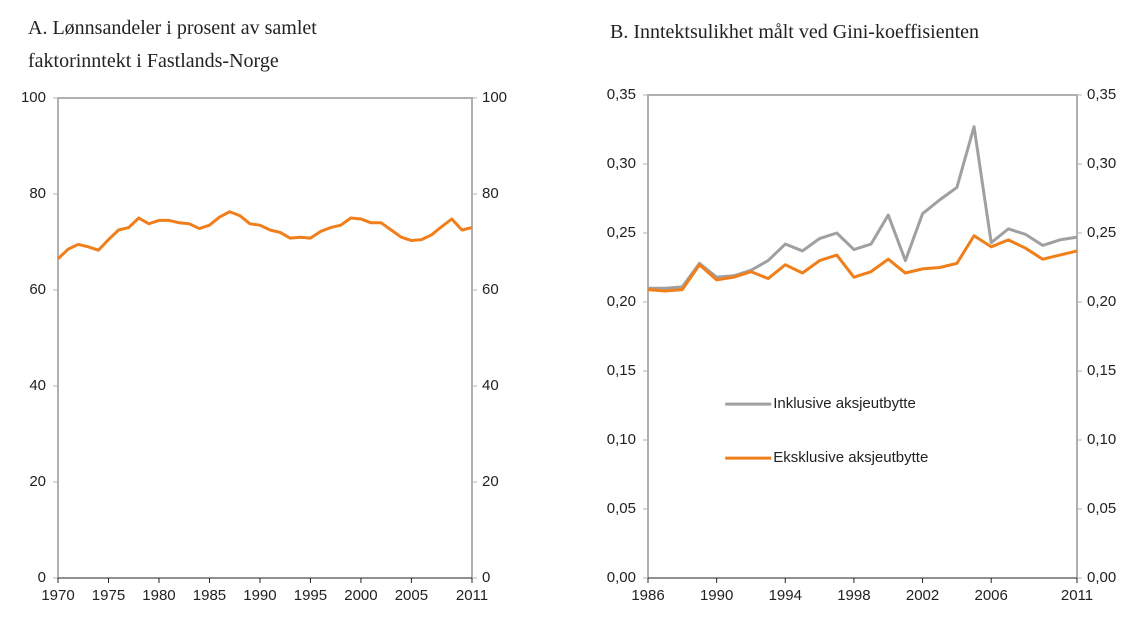 This screenshot has width=1132, height=618. Describe the element at coordinates (1101, 163) in the screenshot. I see `y2-tick-label: 0,30` at that location.